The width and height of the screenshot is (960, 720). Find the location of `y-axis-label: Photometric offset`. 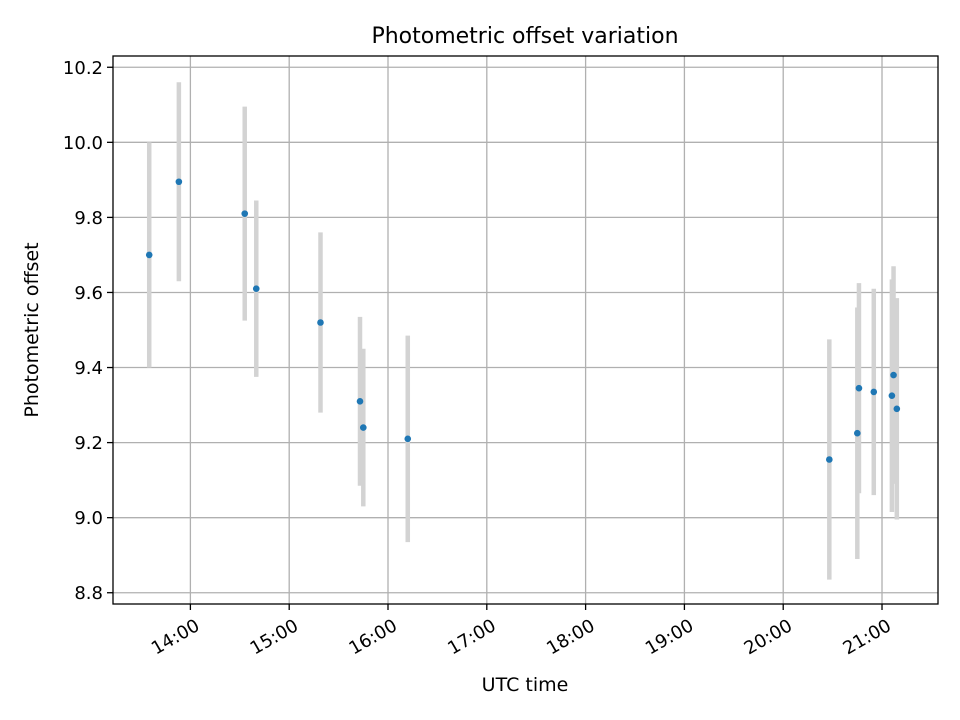

y-axis-label: Photometric offset is located at coordinates (32, 329).